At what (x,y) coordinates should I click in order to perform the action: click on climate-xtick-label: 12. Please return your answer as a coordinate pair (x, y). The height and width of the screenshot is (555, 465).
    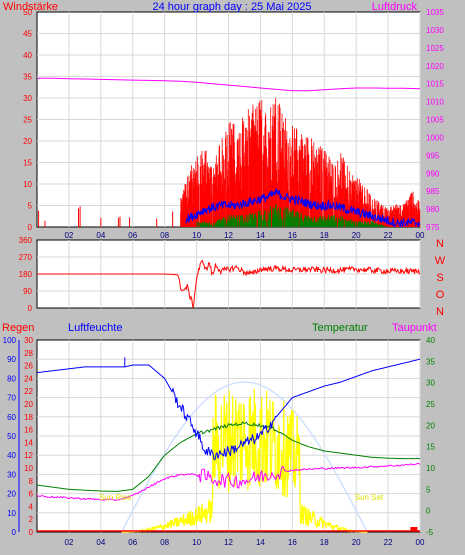
    Looking at the image, I should click on (228, 542).